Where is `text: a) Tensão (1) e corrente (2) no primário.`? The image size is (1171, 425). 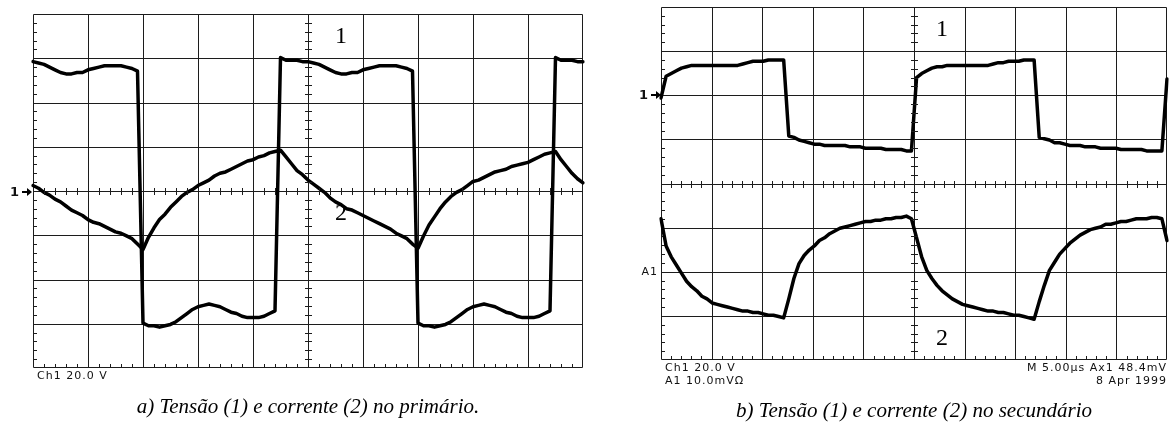 text: a) Tensão (1) e corrente (2) no primário. is located at coordinates (308, 406).